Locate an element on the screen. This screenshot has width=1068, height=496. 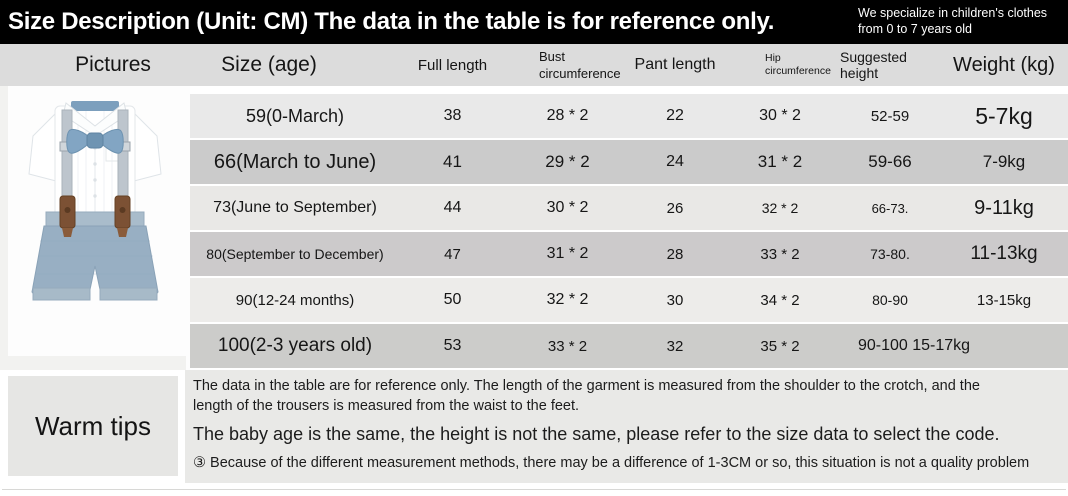
warm-tips-label: Warm tips is located at coordinates (93, 426).